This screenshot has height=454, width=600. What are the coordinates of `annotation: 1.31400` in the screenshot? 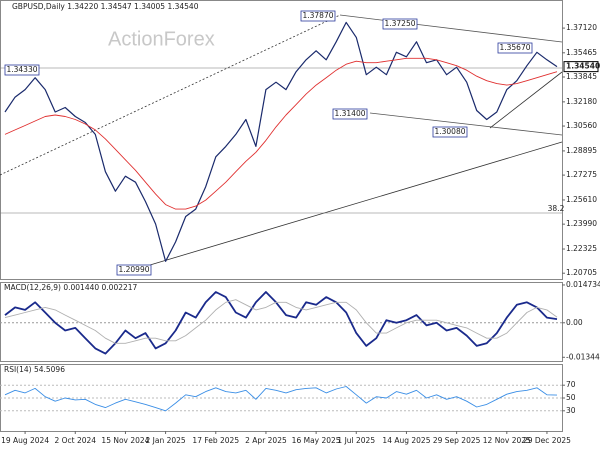 It's located at (349, 113).